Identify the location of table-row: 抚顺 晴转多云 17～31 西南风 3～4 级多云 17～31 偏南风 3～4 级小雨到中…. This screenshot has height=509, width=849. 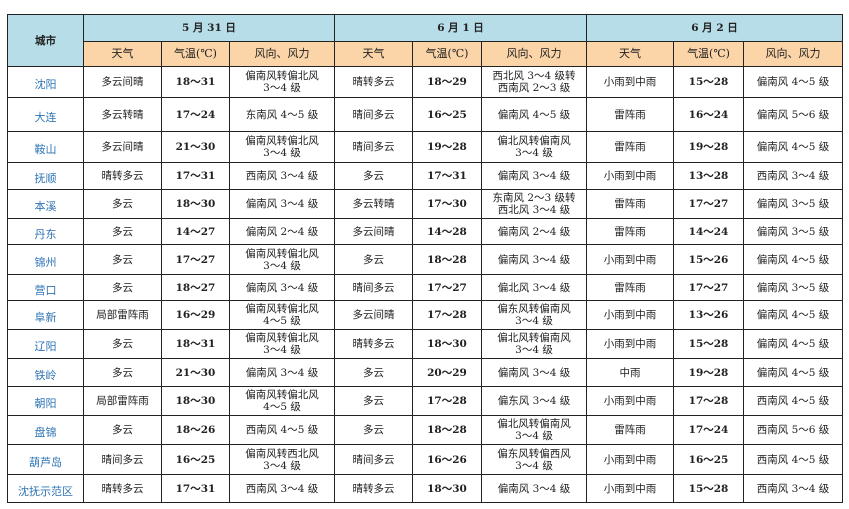
(425, 176).